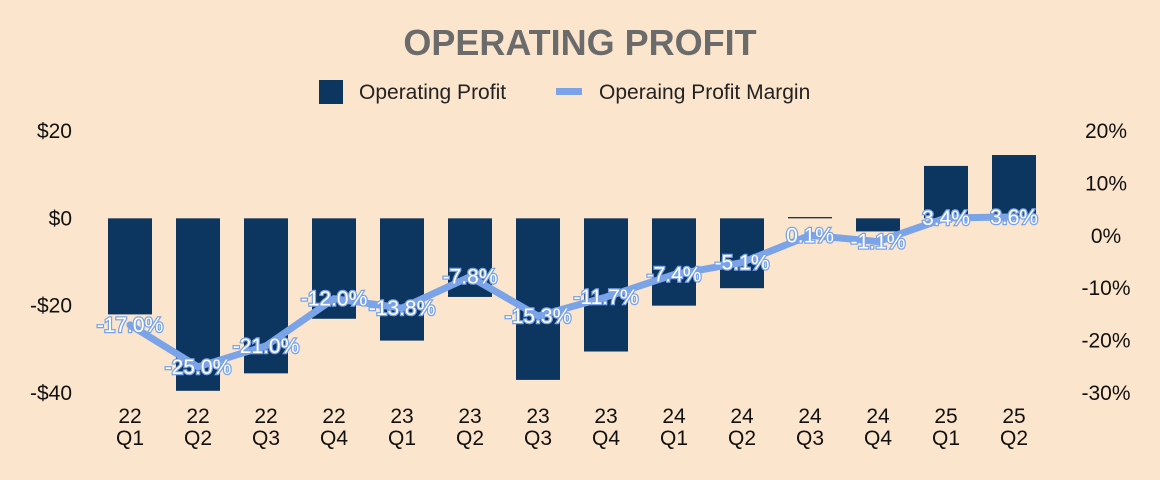  I want to click on margin-data-label: -12.0%, so click(334, 299).